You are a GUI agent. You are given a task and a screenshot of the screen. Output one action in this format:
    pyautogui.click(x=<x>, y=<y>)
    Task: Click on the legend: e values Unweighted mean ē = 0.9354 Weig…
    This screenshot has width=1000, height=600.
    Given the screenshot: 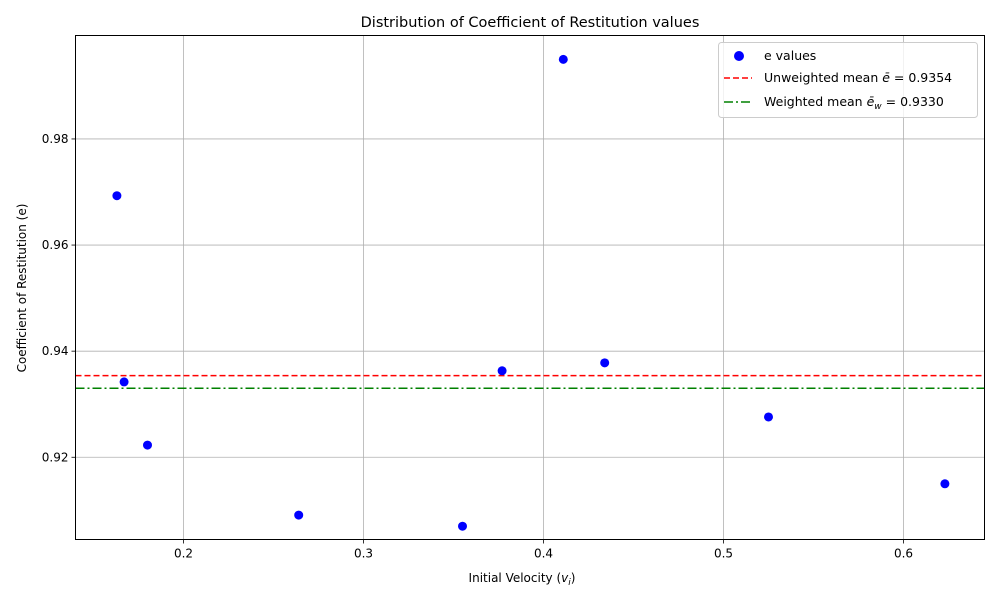 What is the action you would take?
    pyautogui.click(x=848, y=80)
    